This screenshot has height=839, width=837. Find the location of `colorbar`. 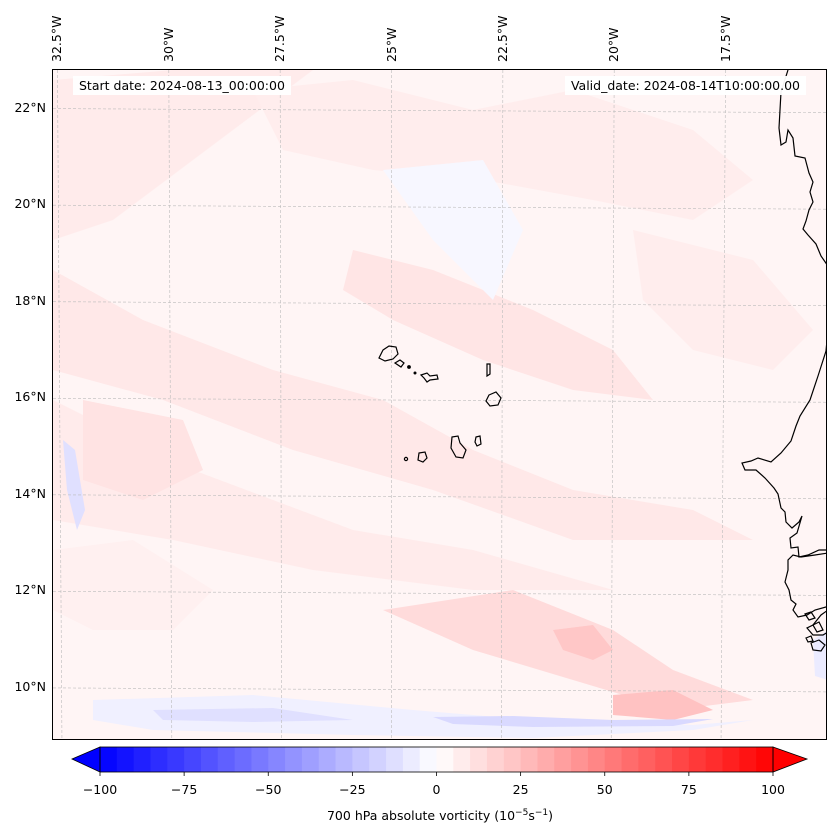

colorbar is located at coordinates (440, 761).